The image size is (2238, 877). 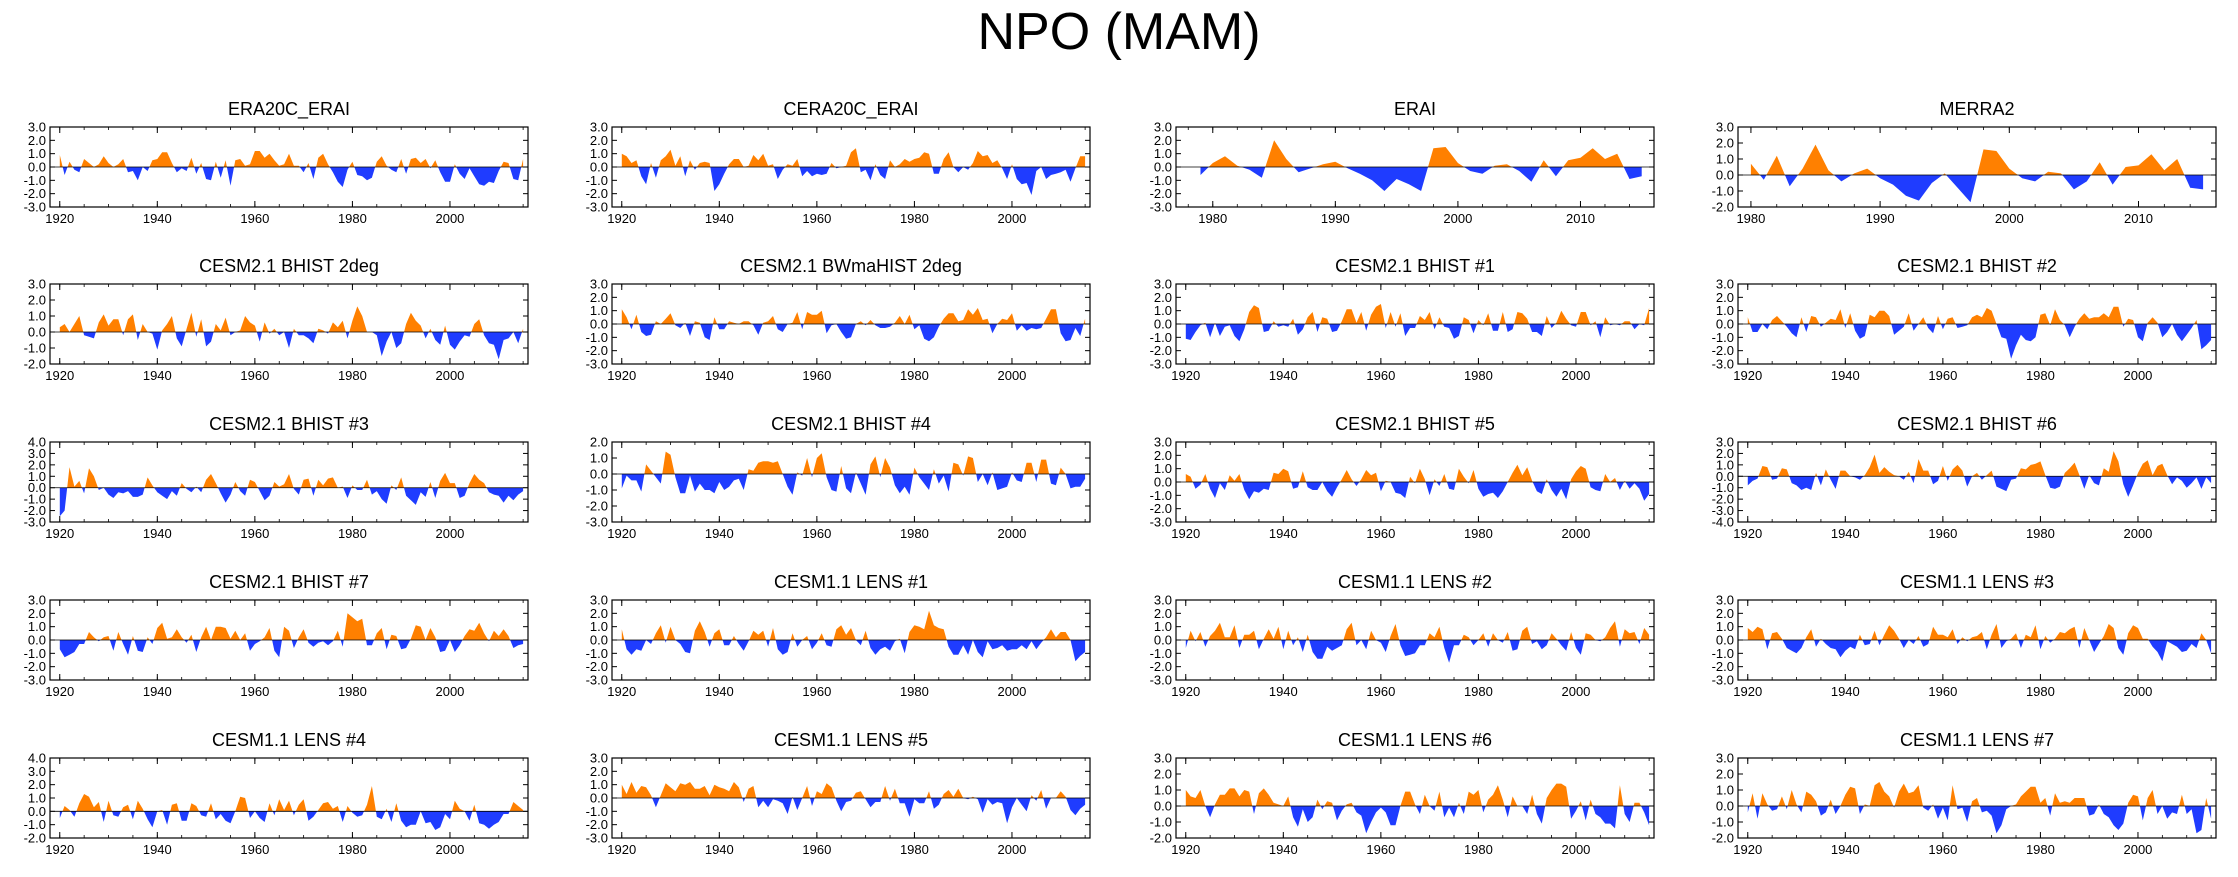 I want to click on panel-title: CESM1.1 LENS #6, so click(x=1415, y=740).